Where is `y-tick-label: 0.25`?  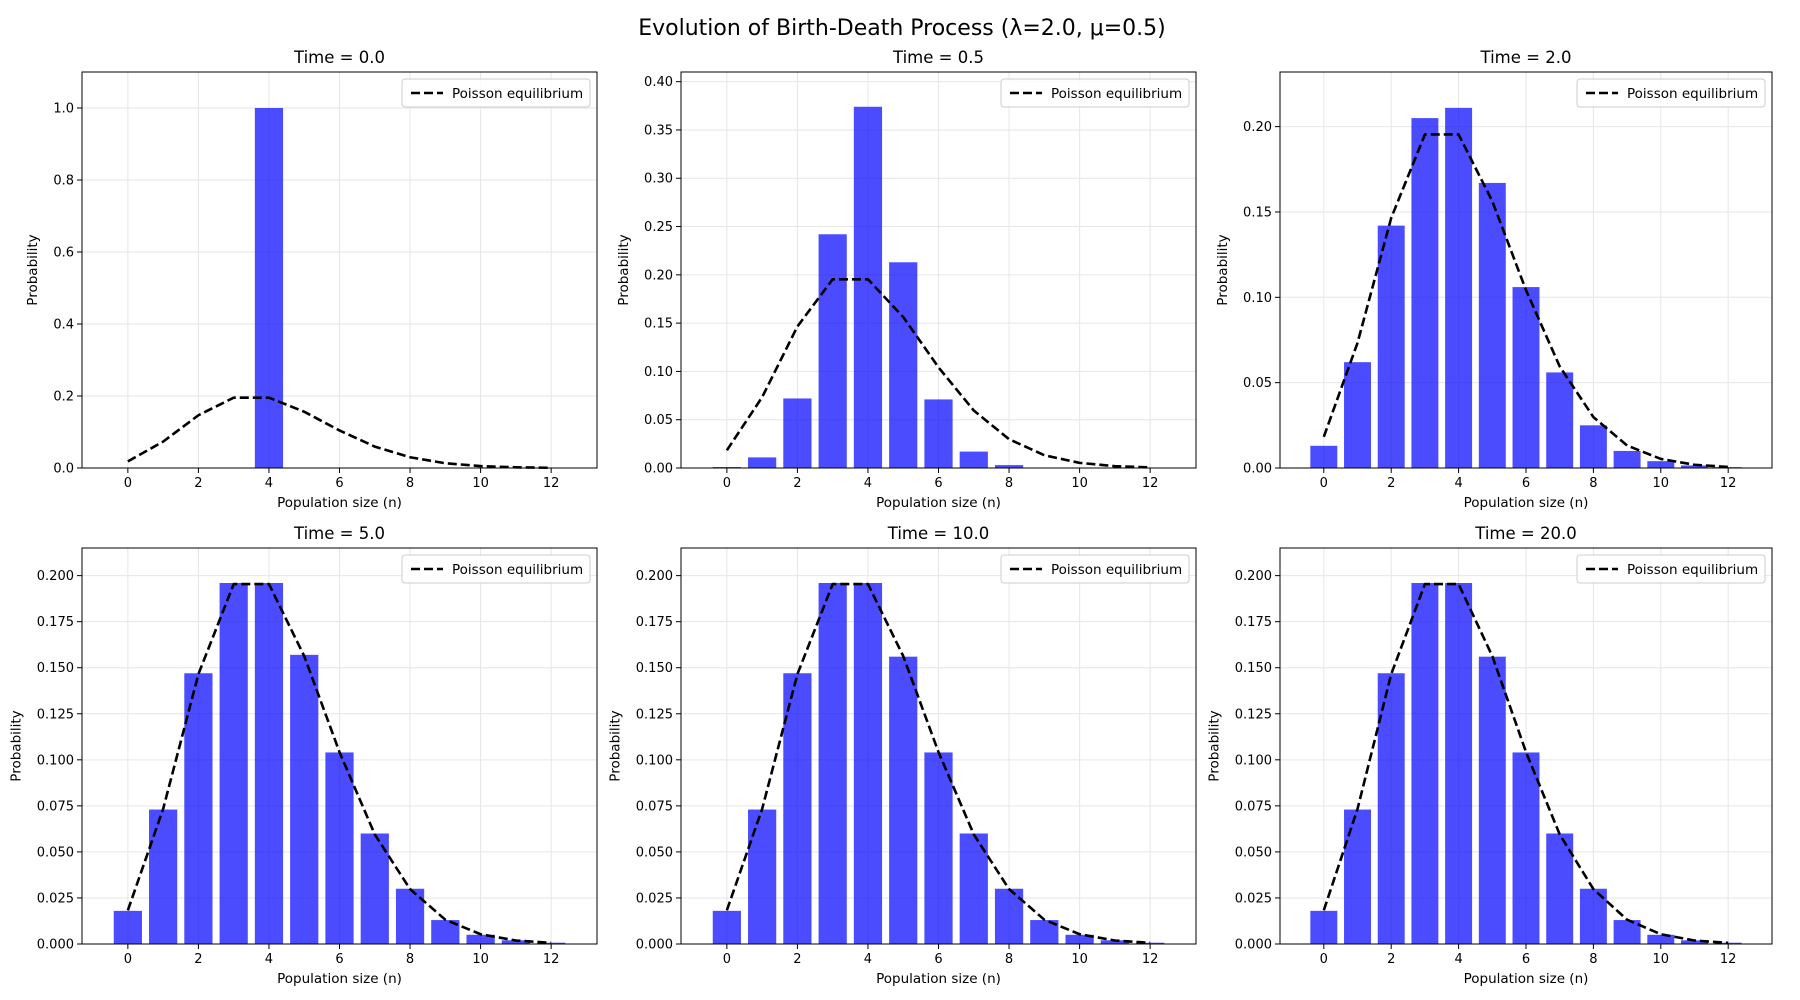 y-tick-label: 0.25 is located at coordinates (658, 227).